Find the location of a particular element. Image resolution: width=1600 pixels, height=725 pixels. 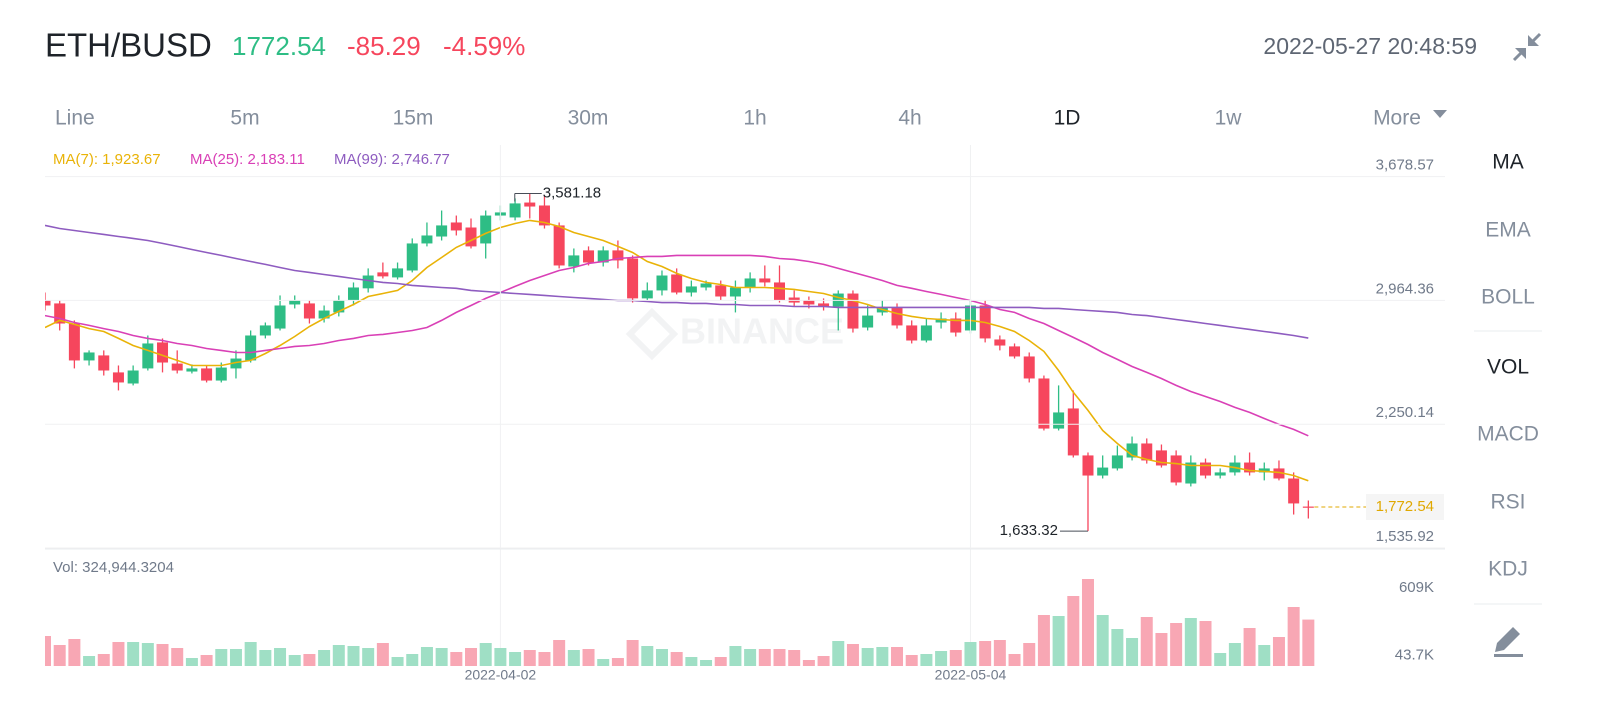

more-arrow is located at coordinates (1440, 114).